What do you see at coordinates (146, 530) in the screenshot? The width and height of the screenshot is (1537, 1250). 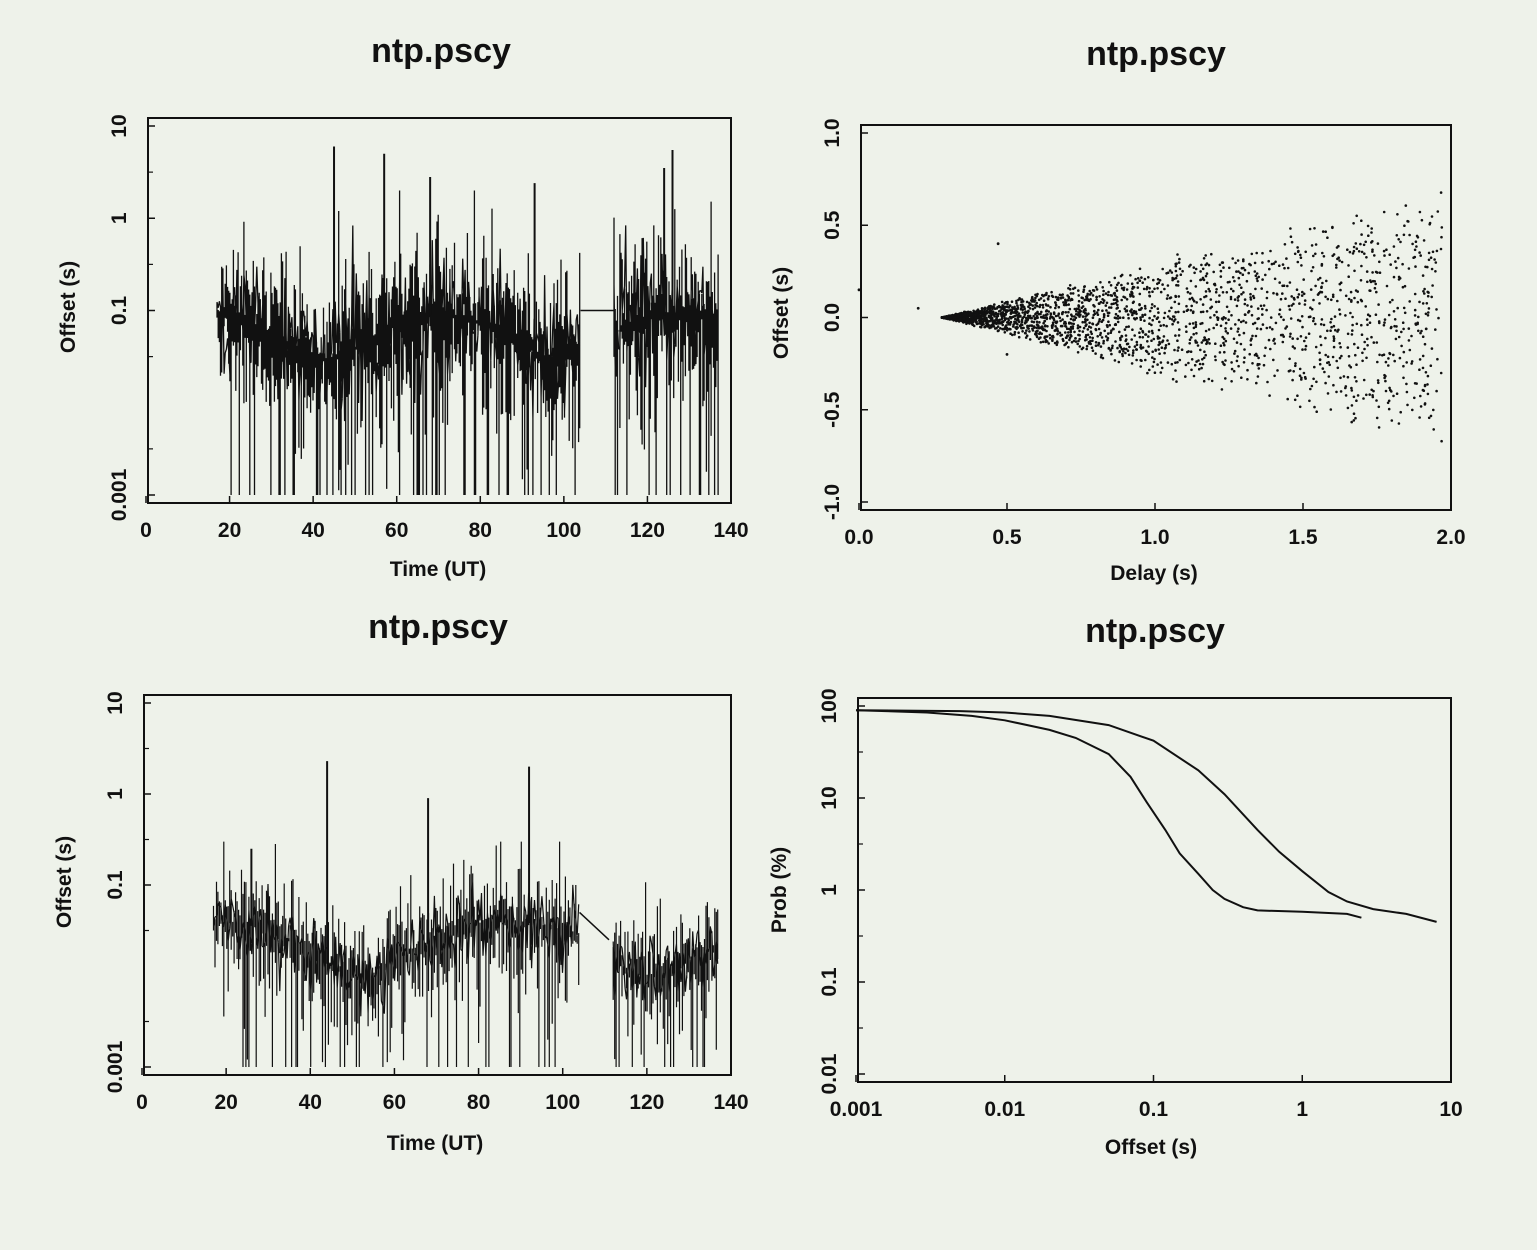 I see `x-tick-label: 0` at bounding box center [146, 530].